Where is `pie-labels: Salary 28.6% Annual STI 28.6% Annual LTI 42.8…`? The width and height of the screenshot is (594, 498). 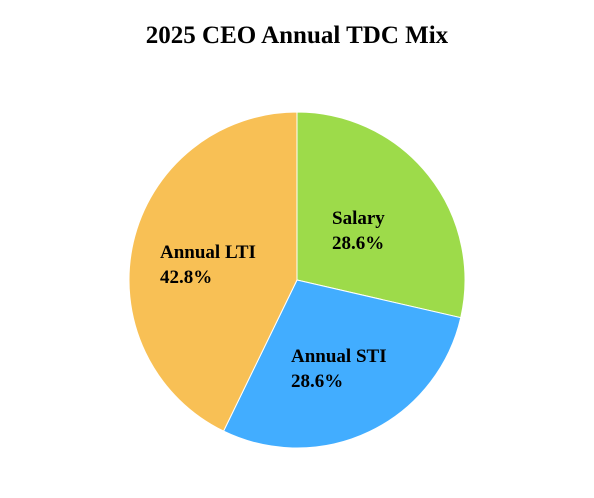 pie-labels: Salary 28.6% Annual STI 28.6% Annual LTI 42.8… is located at coordinates (273, 300).